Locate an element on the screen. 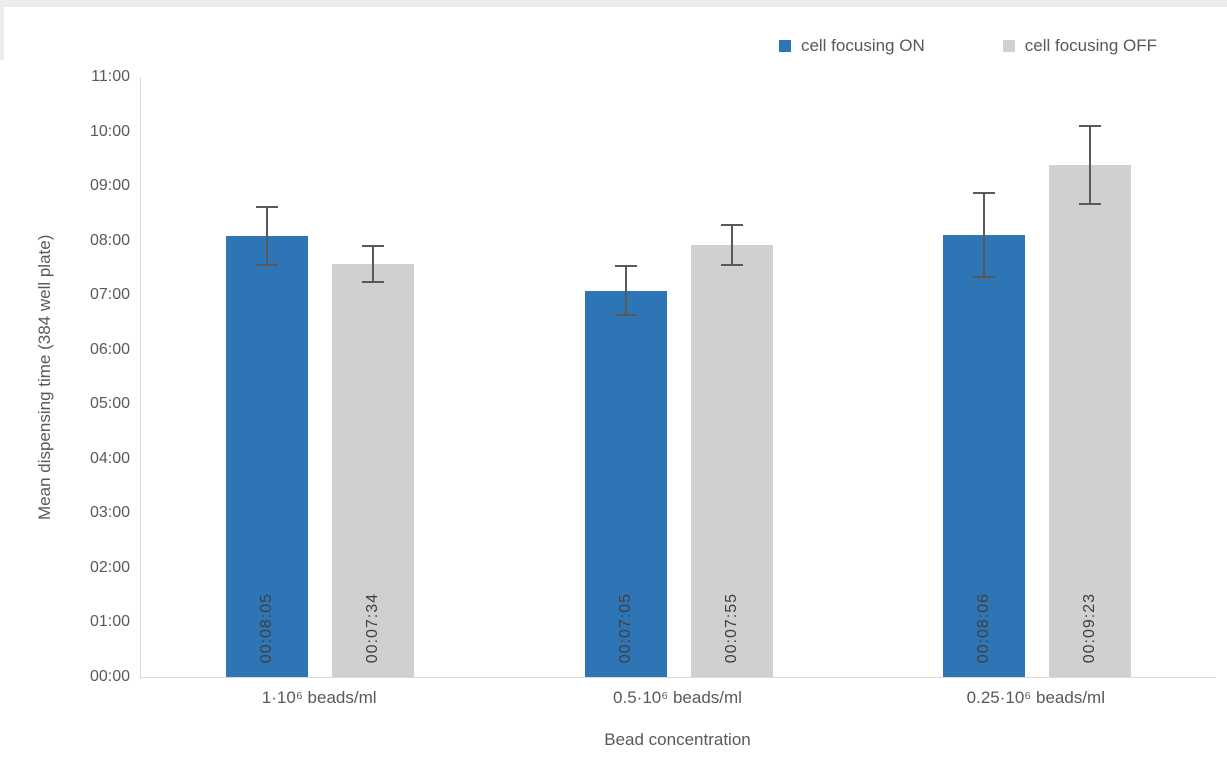 This screenshot has height=765, width=1227. legend: cell focusing ON cell focusing OFF is located at coordinates (967, 46).